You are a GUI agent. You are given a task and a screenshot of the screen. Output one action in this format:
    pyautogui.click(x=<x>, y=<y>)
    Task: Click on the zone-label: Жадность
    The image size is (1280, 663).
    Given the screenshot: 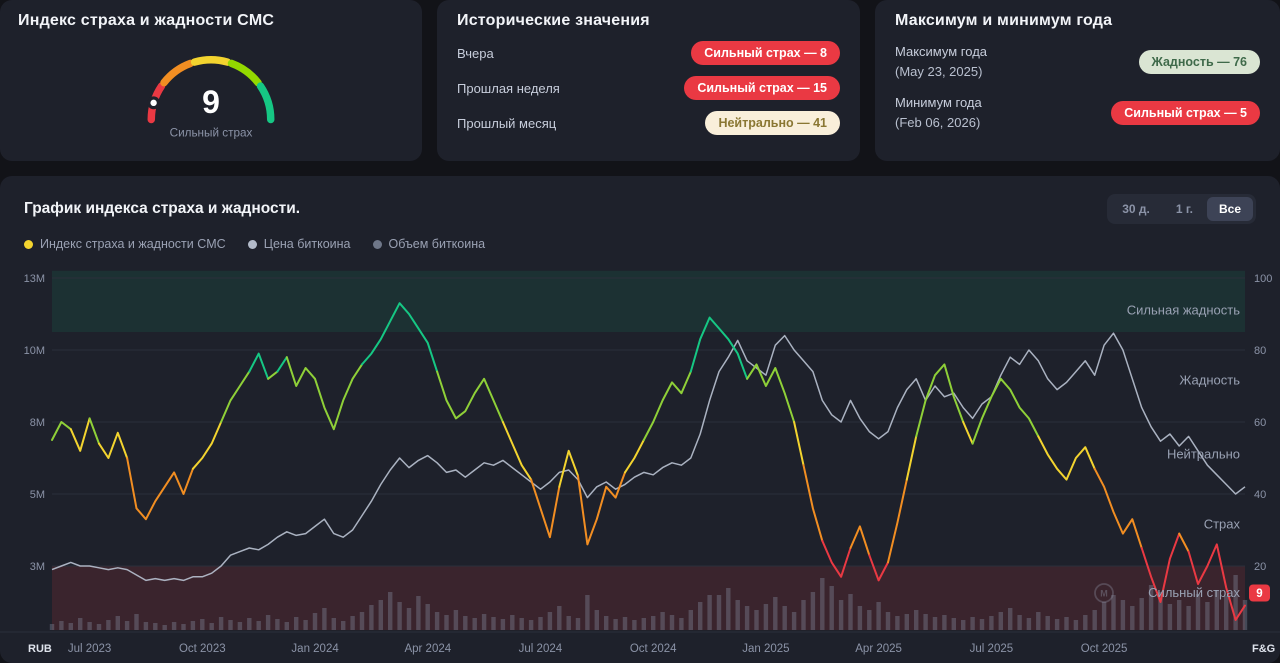 What is the action you would take?
    pyautogui.click(x=1209, y=380)
    